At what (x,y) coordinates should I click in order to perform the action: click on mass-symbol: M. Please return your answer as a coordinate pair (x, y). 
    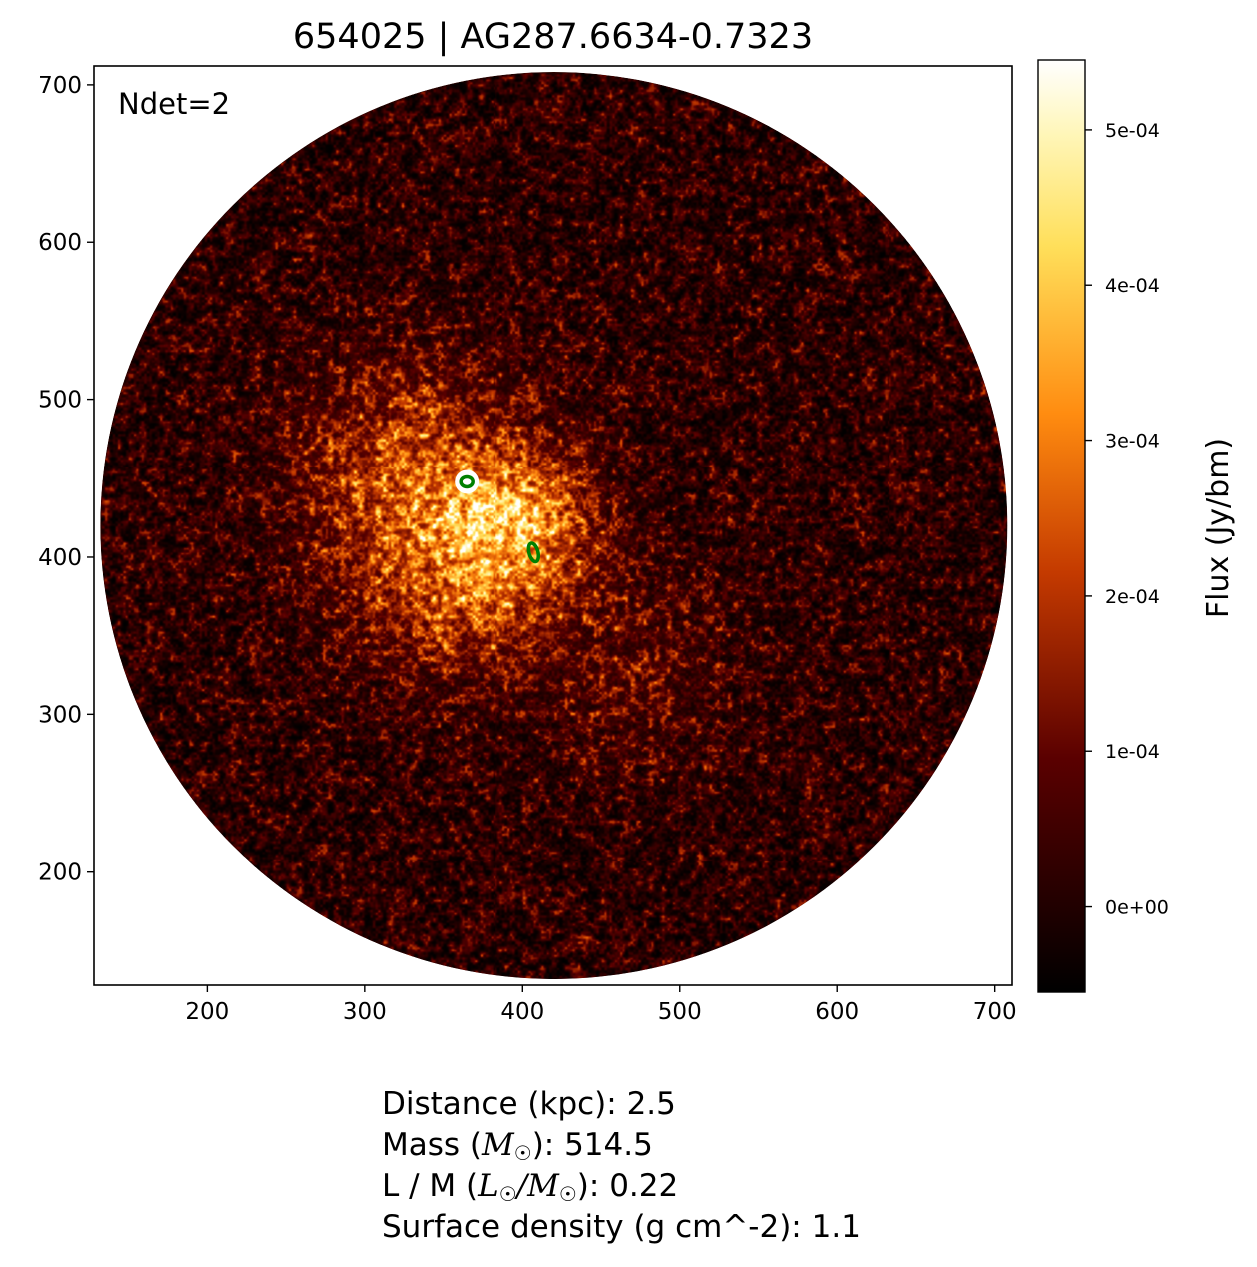
    Looking at the image, I should click on (498, 1145).